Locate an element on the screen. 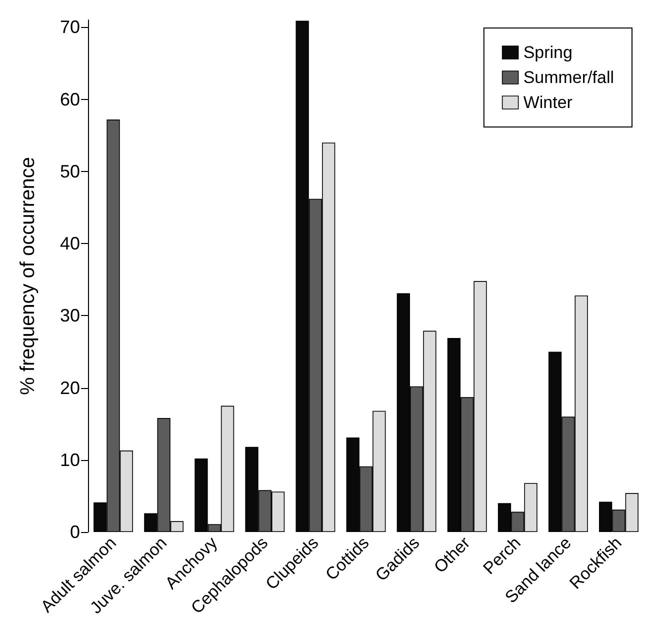 The height and width of the screenshot is (636, 652). legend-label: Spring is located at coordinates (547, 52).